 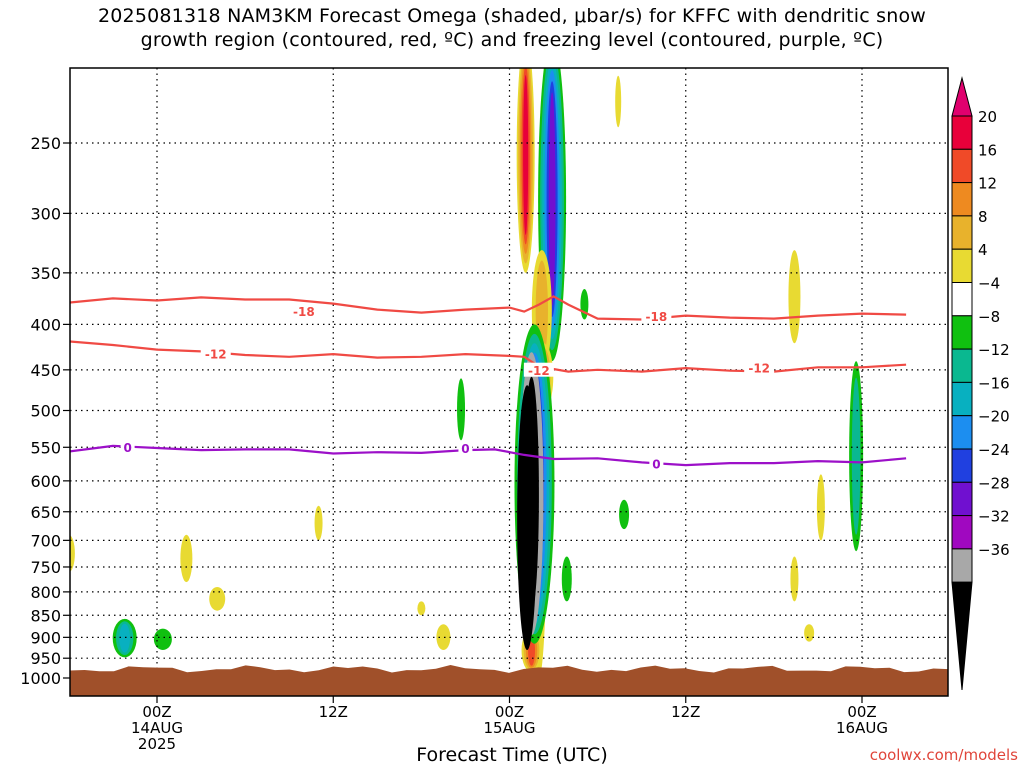 I want to click on colorbar-label: −20, so click(x=994, y=417).